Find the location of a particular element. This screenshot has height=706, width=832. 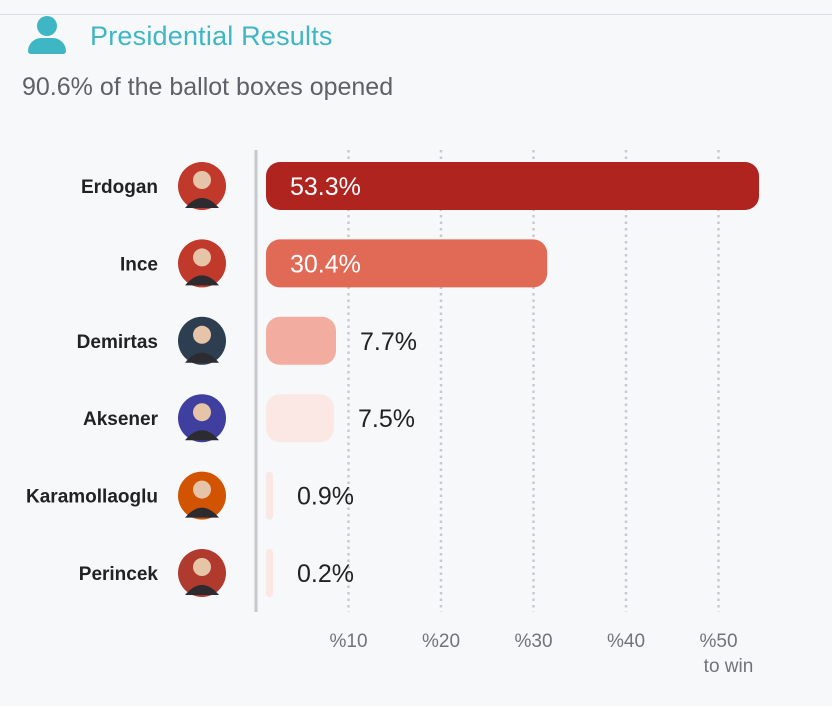

candidate-name: Demirtas is located at coordinates (117, 342).